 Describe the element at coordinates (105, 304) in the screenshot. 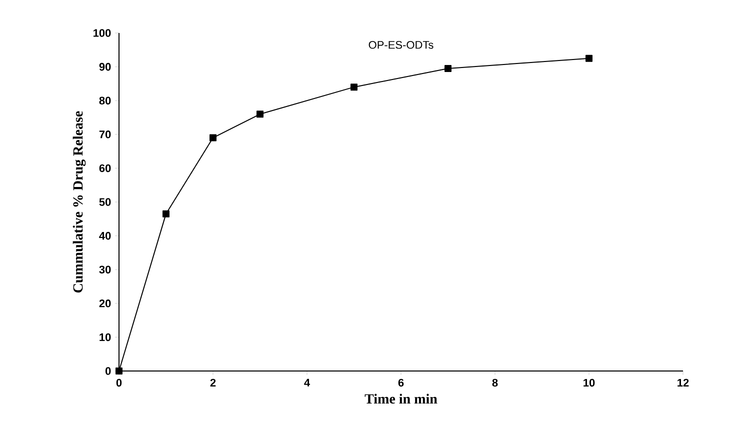

I see `y-tick-label: 20` at that location.